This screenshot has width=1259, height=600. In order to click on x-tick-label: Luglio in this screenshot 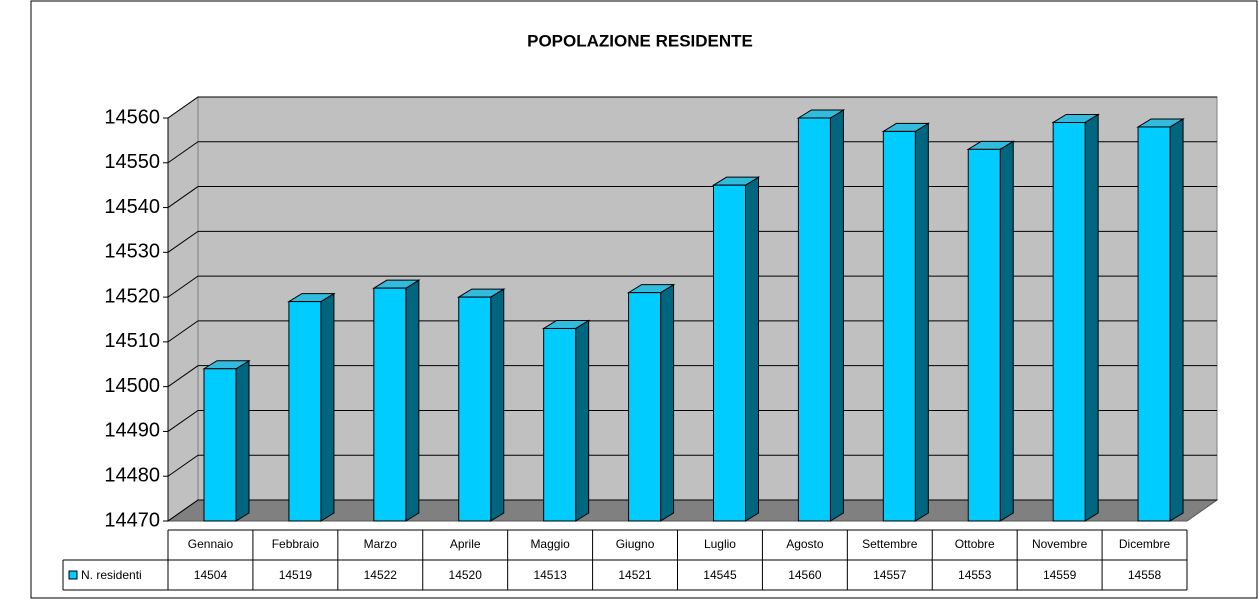, I will do `click(720, 544)`.